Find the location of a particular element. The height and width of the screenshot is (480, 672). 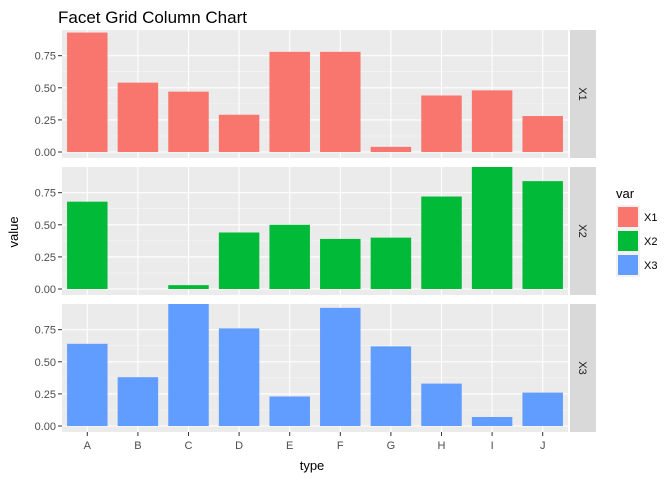

bar-x3-i is located at coordinates (492, 421).